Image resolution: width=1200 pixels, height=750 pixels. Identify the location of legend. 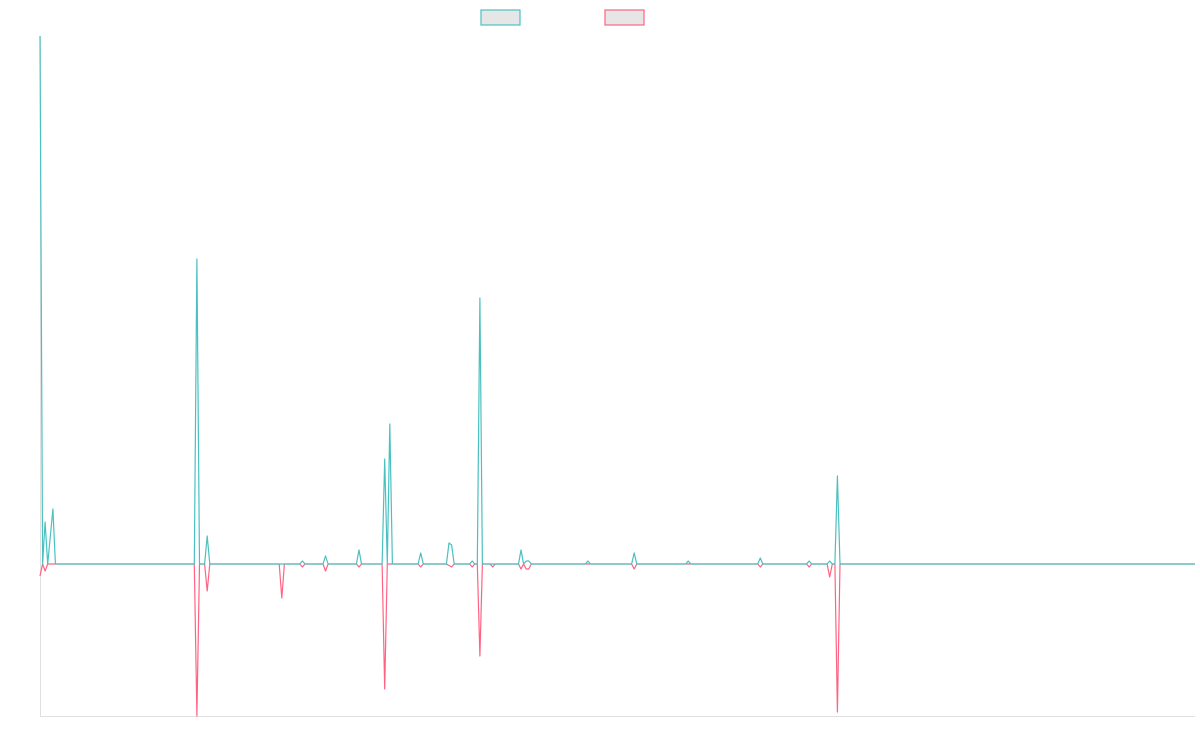
(562, 17).